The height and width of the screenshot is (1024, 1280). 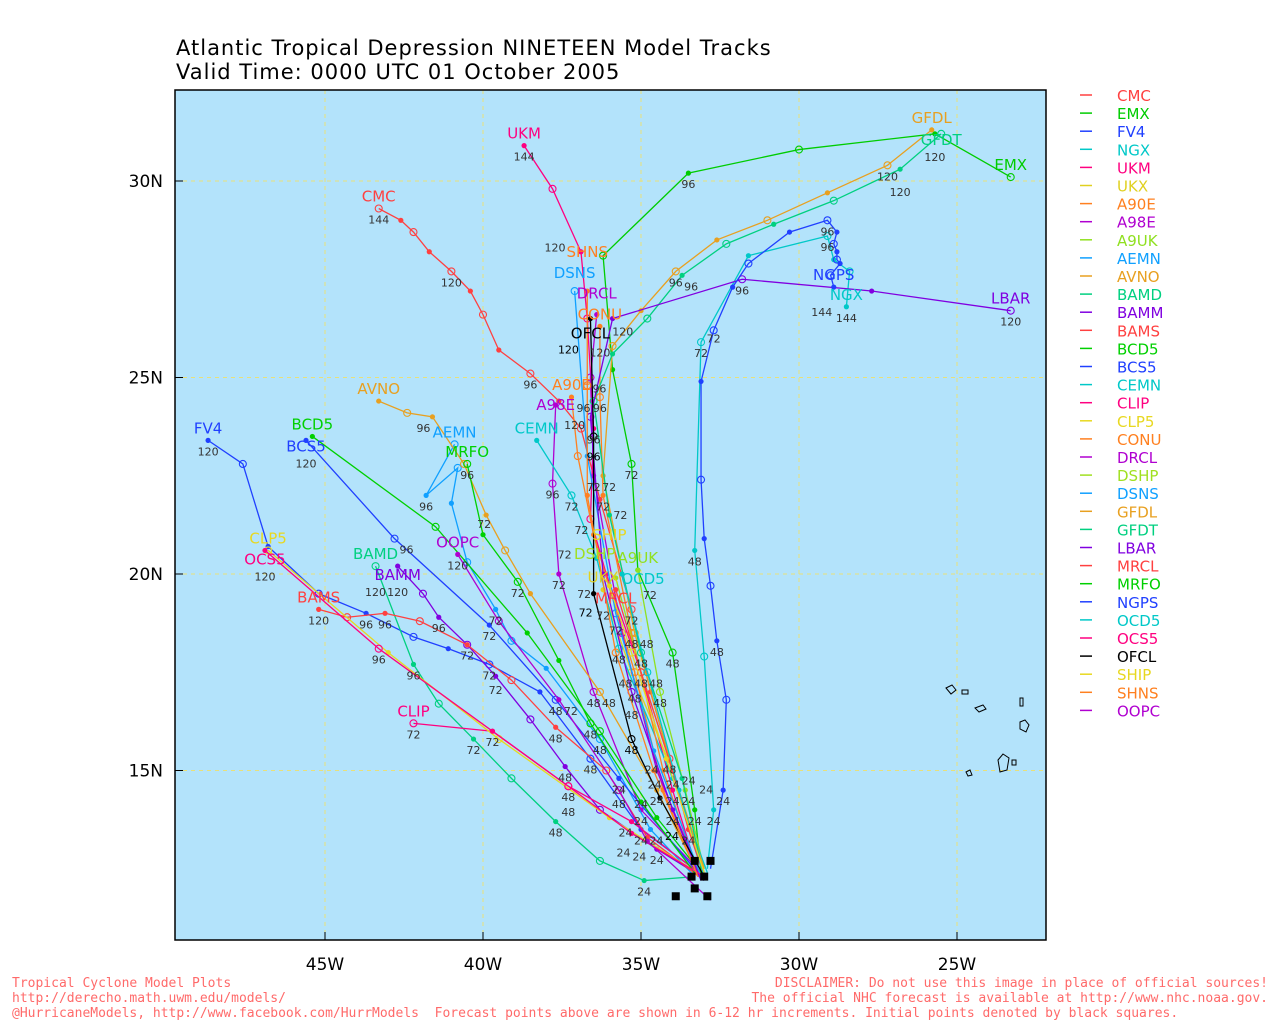 I want to click on track-mrfo, so click(x=579, y=666).